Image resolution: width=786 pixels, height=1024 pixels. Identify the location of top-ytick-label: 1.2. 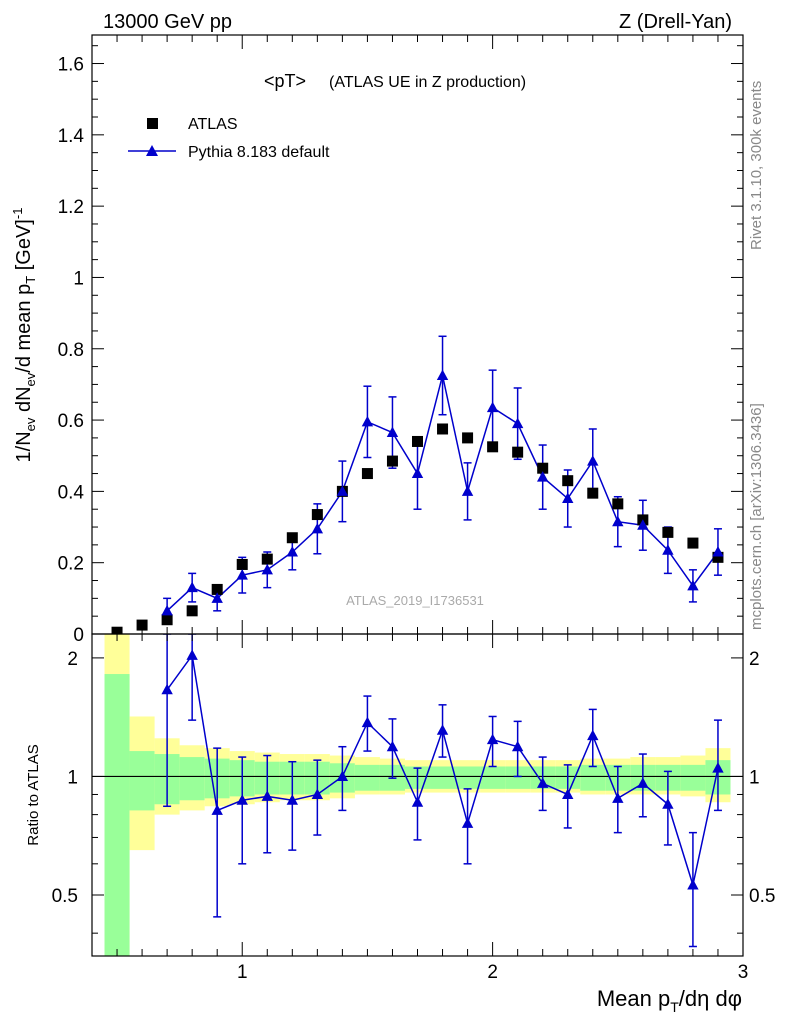
(71, 207).